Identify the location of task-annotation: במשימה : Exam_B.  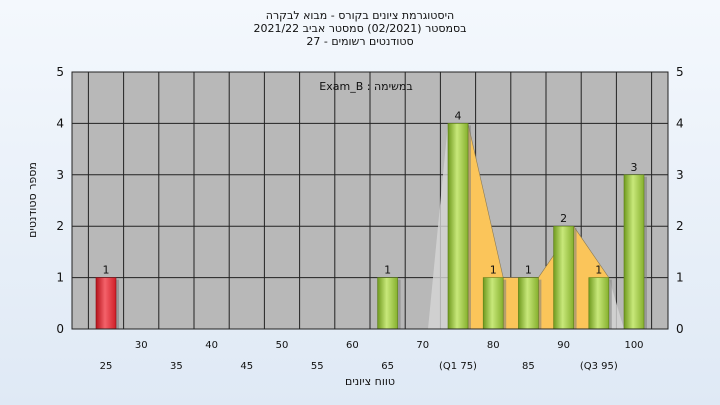
(365, 86).